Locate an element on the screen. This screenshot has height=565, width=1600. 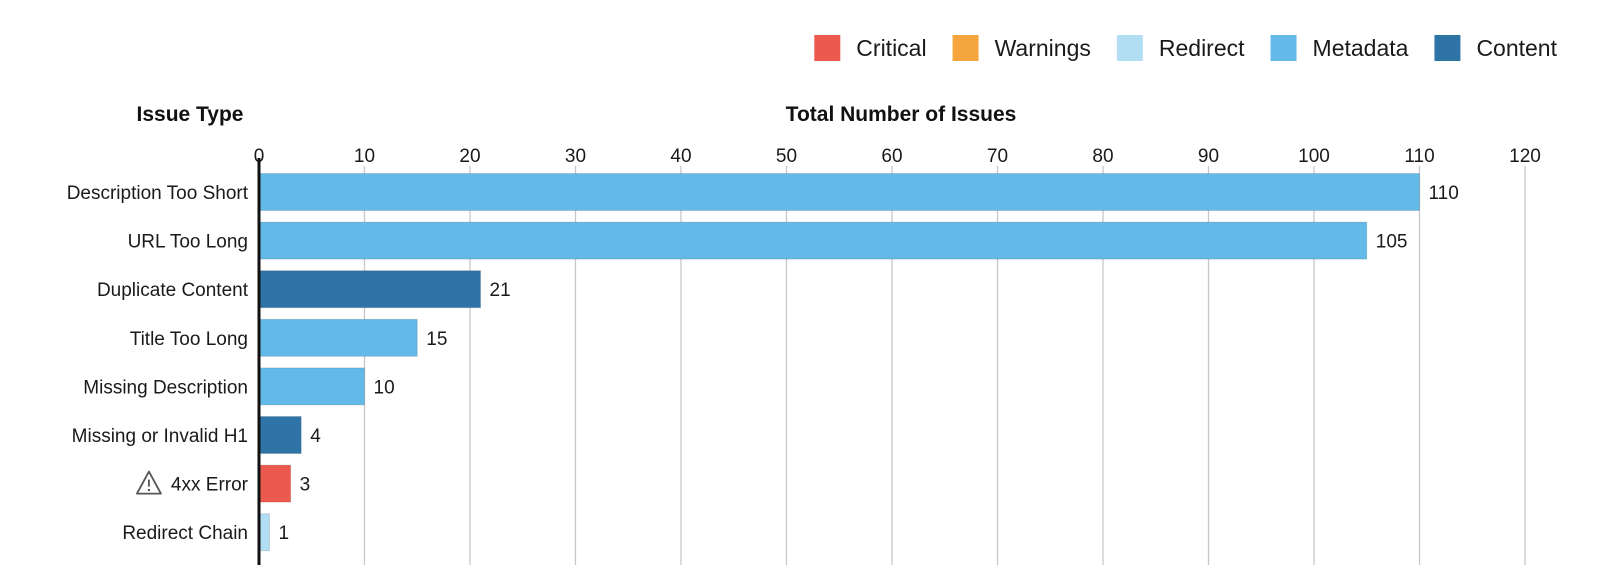
legend: Critical Warnings Redirect Metadata Content is located at coordinates (1186, 48).